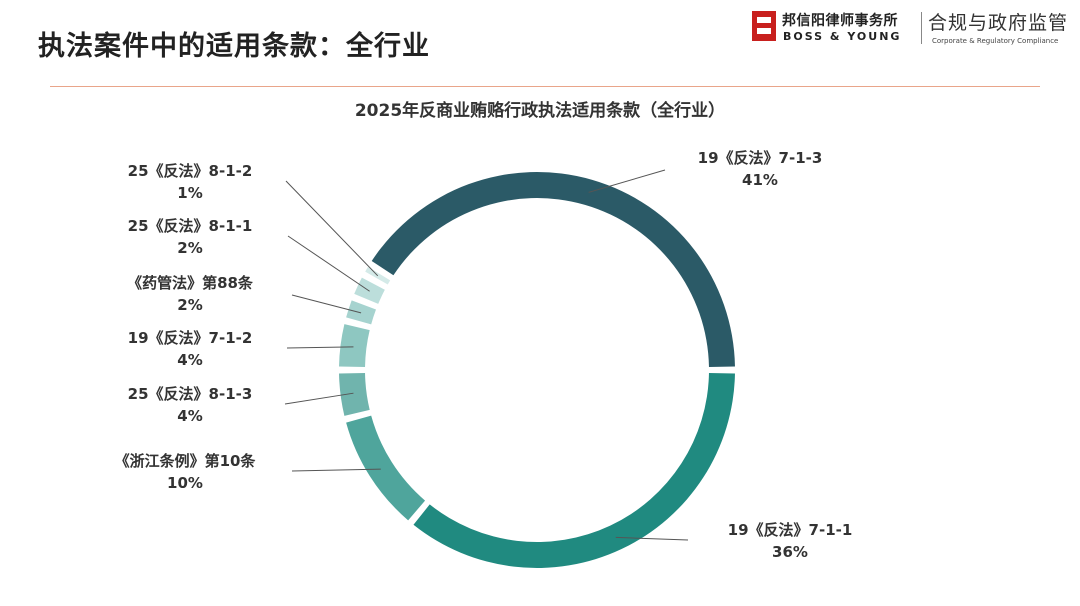 The width and height of the screenshot is (1080, 606). What do you see at coordinates (189, 193) in the screenshot?
I see `slice-percent-label: 1%` at bounding box center [189, 193].